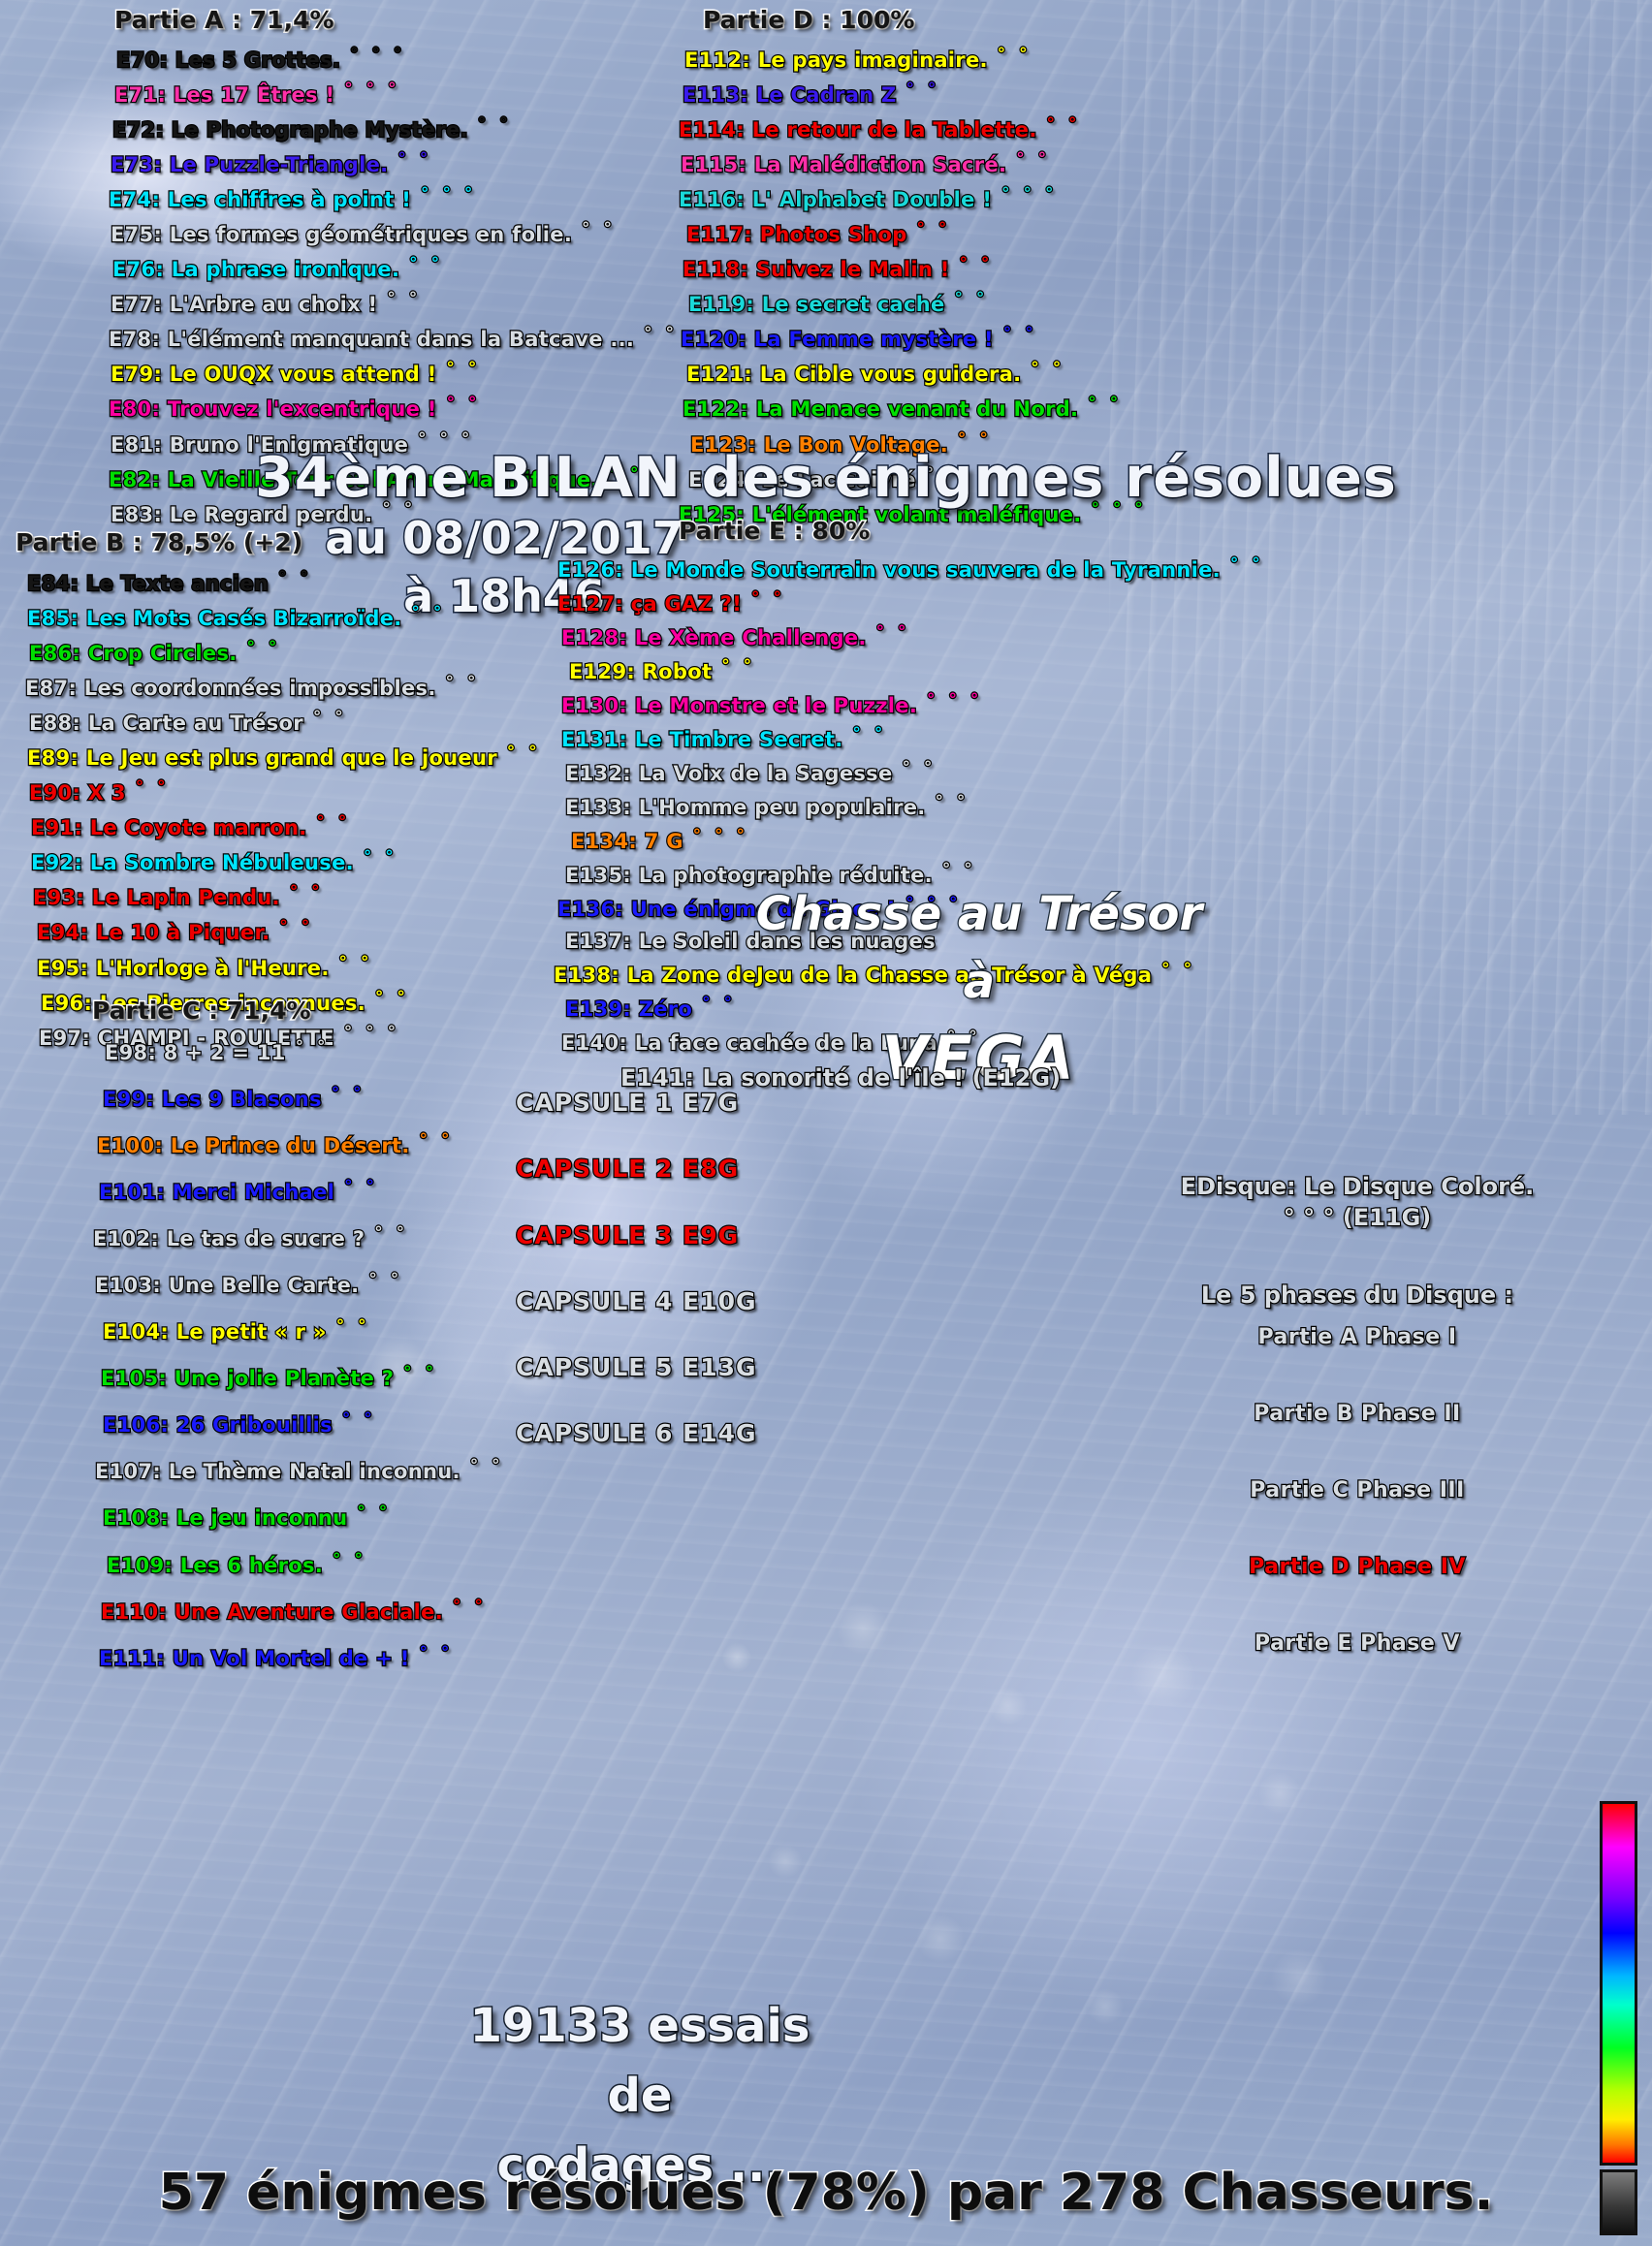 The height and width of the screenshot is (2246, 1652). What do you see at coordinates (262, 759) in the screenshot?
I see `enigma-label: E89: Le Jeu est plus grand que le joueur` at bounding box center [262, 759].